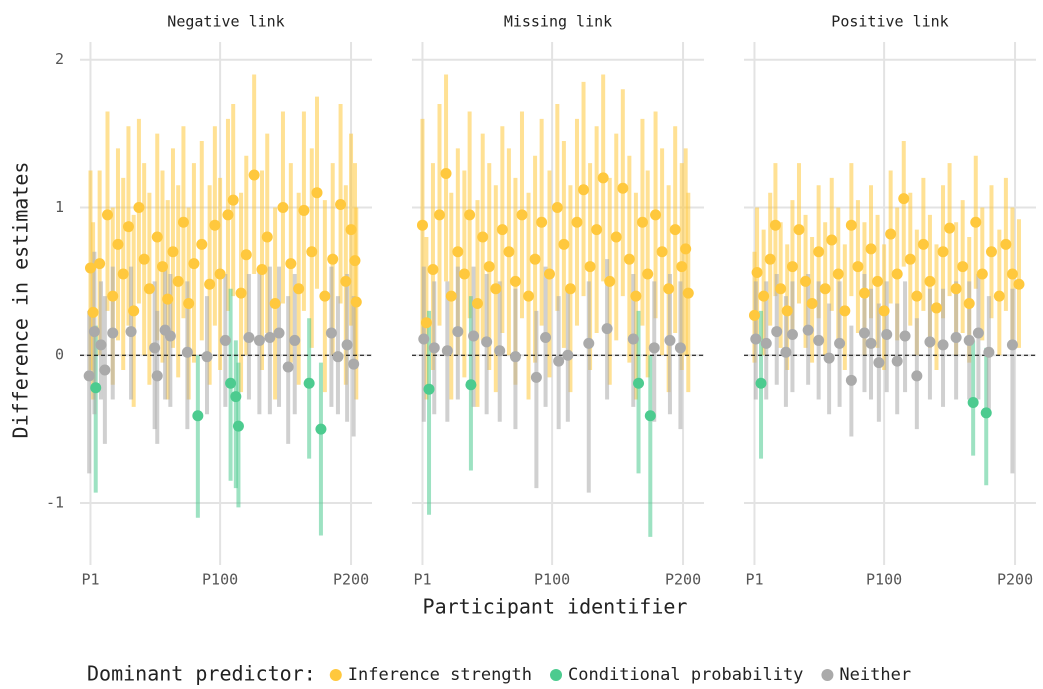 The height and width of the screenshot is (689, 1043). I want to click on x-tick-label: P1, so click(754, 580).